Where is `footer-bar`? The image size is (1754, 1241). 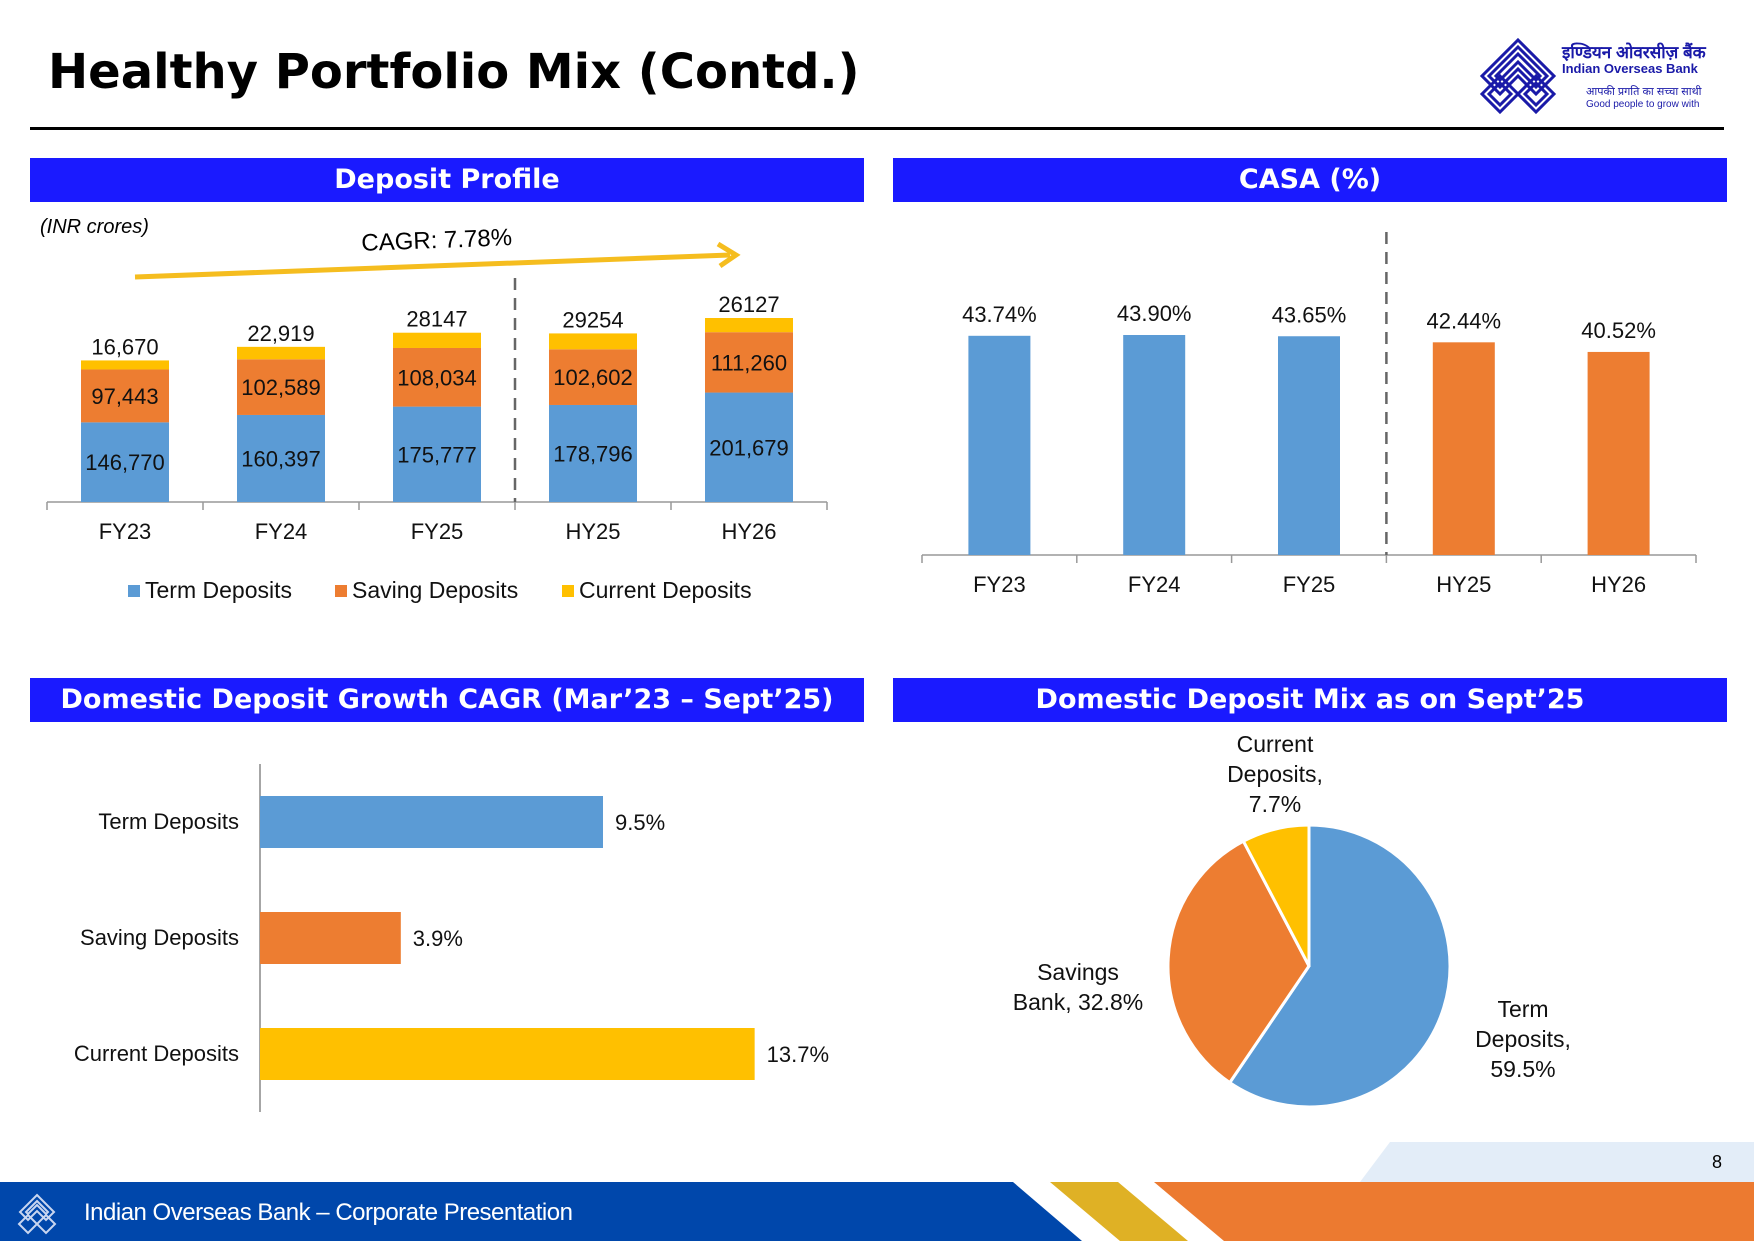
footer-bar is located at coordinates (877, 1211).